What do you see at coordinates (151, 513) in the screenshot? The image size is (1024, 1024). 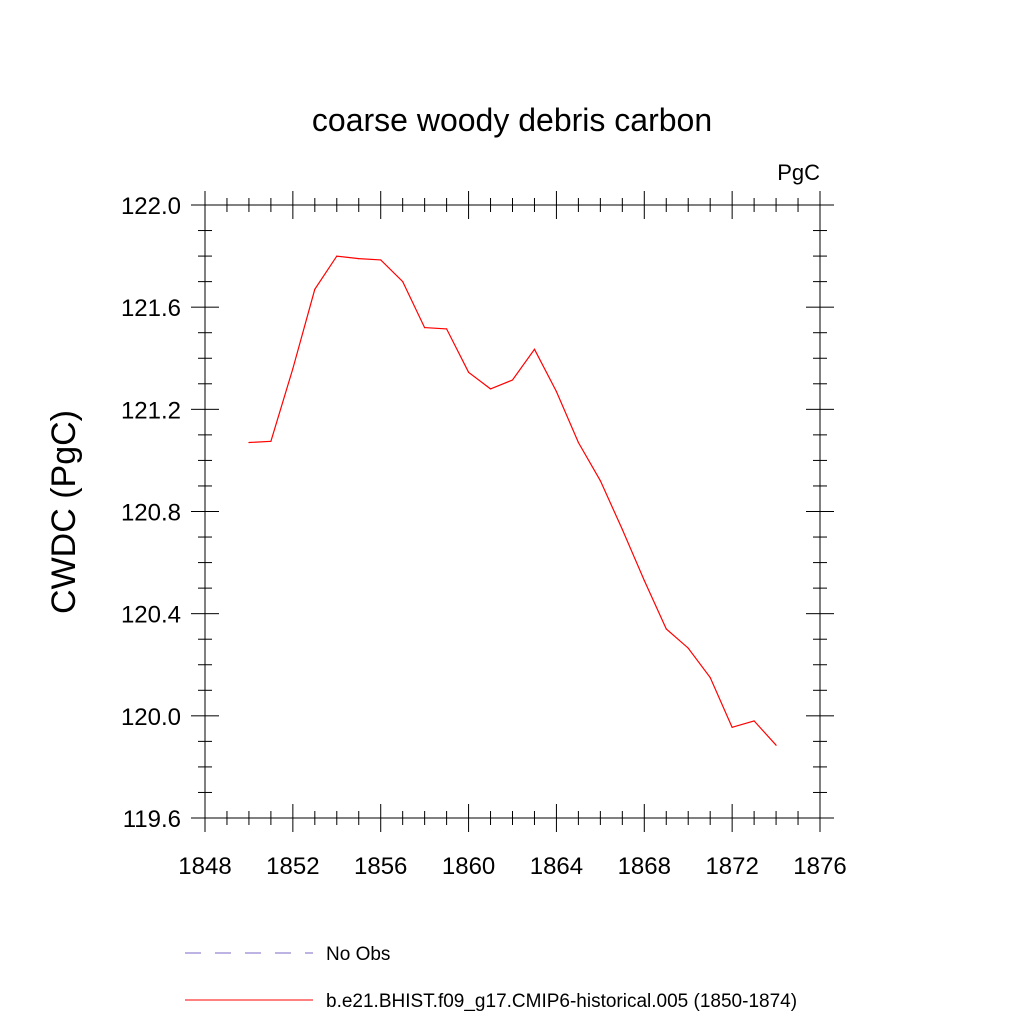 I see `y-tick-label: 120.8` at bounding box center [151, 513].